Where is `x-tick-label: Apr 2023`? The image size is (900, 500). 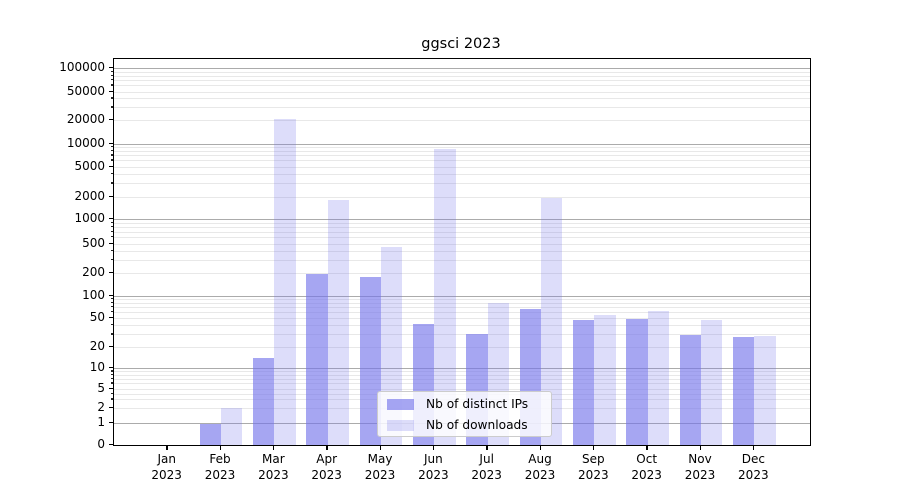
x-tick-label: Apr 2023 is located at coordinates (327, 467).